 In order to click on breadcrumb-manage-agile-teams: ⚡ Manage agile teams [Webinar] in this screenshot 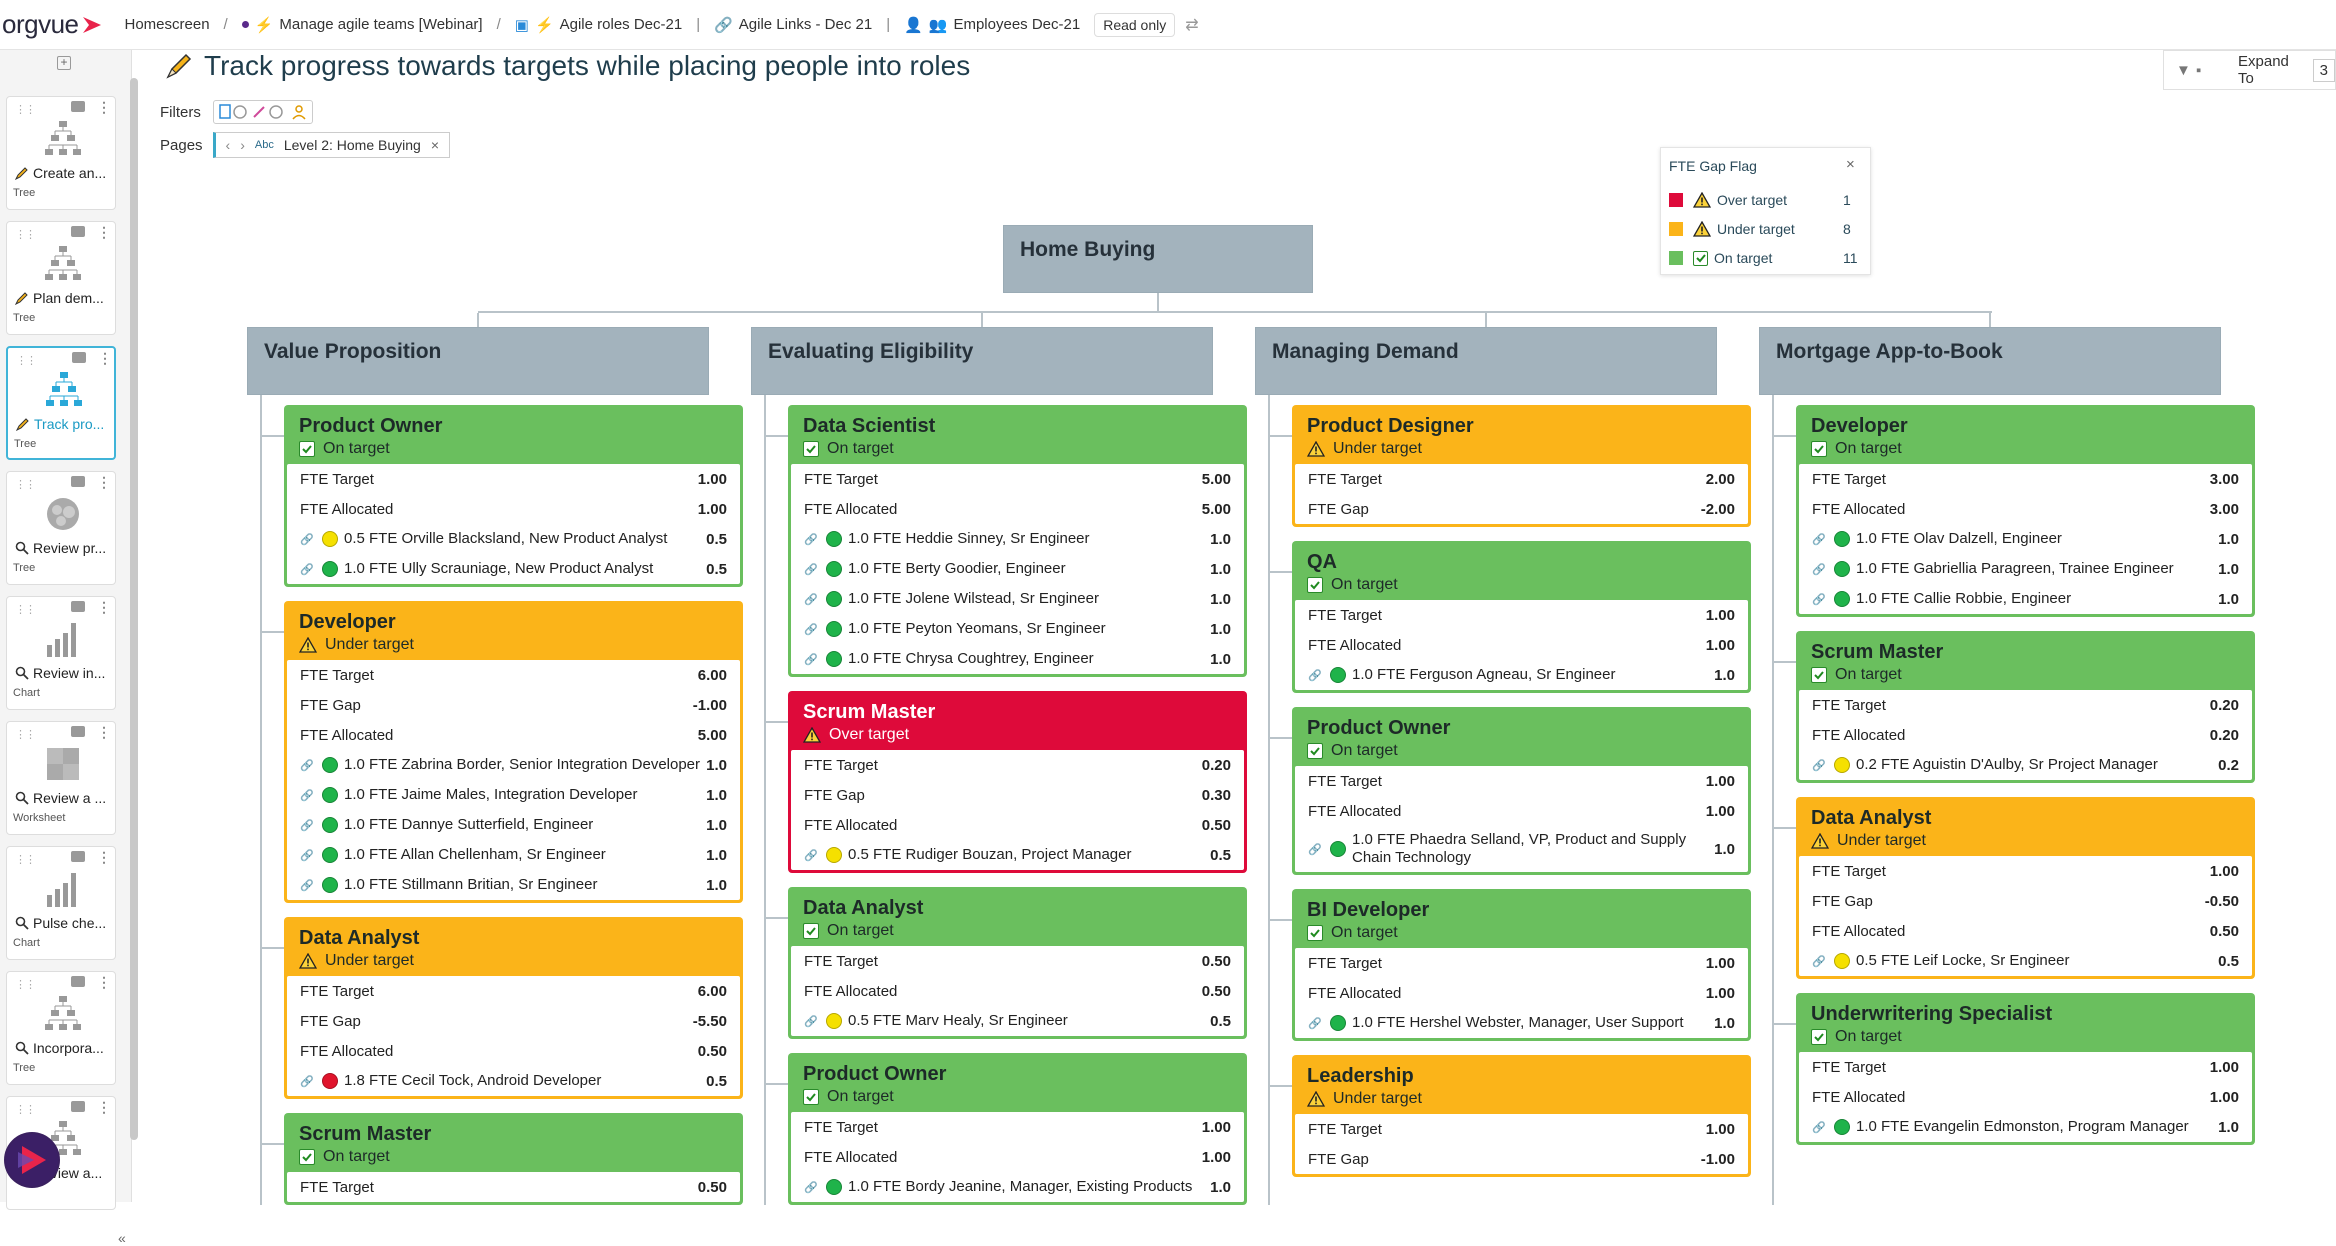, I will do `click(362, 25)`.